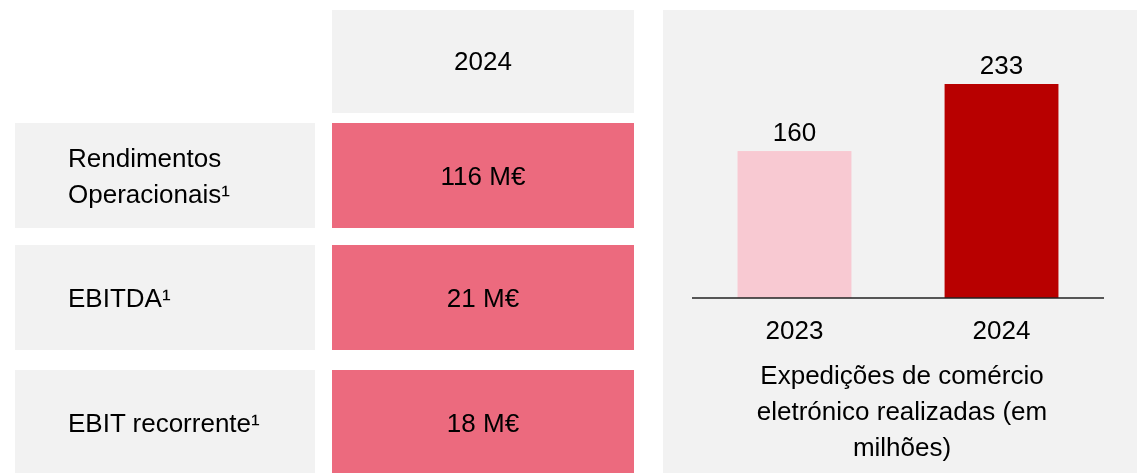 The image size is (1137, 473). What do you see at coordinates (483, 422) in the screenshot?
I see `text: 18 M€` at bounding box center [483, 422].